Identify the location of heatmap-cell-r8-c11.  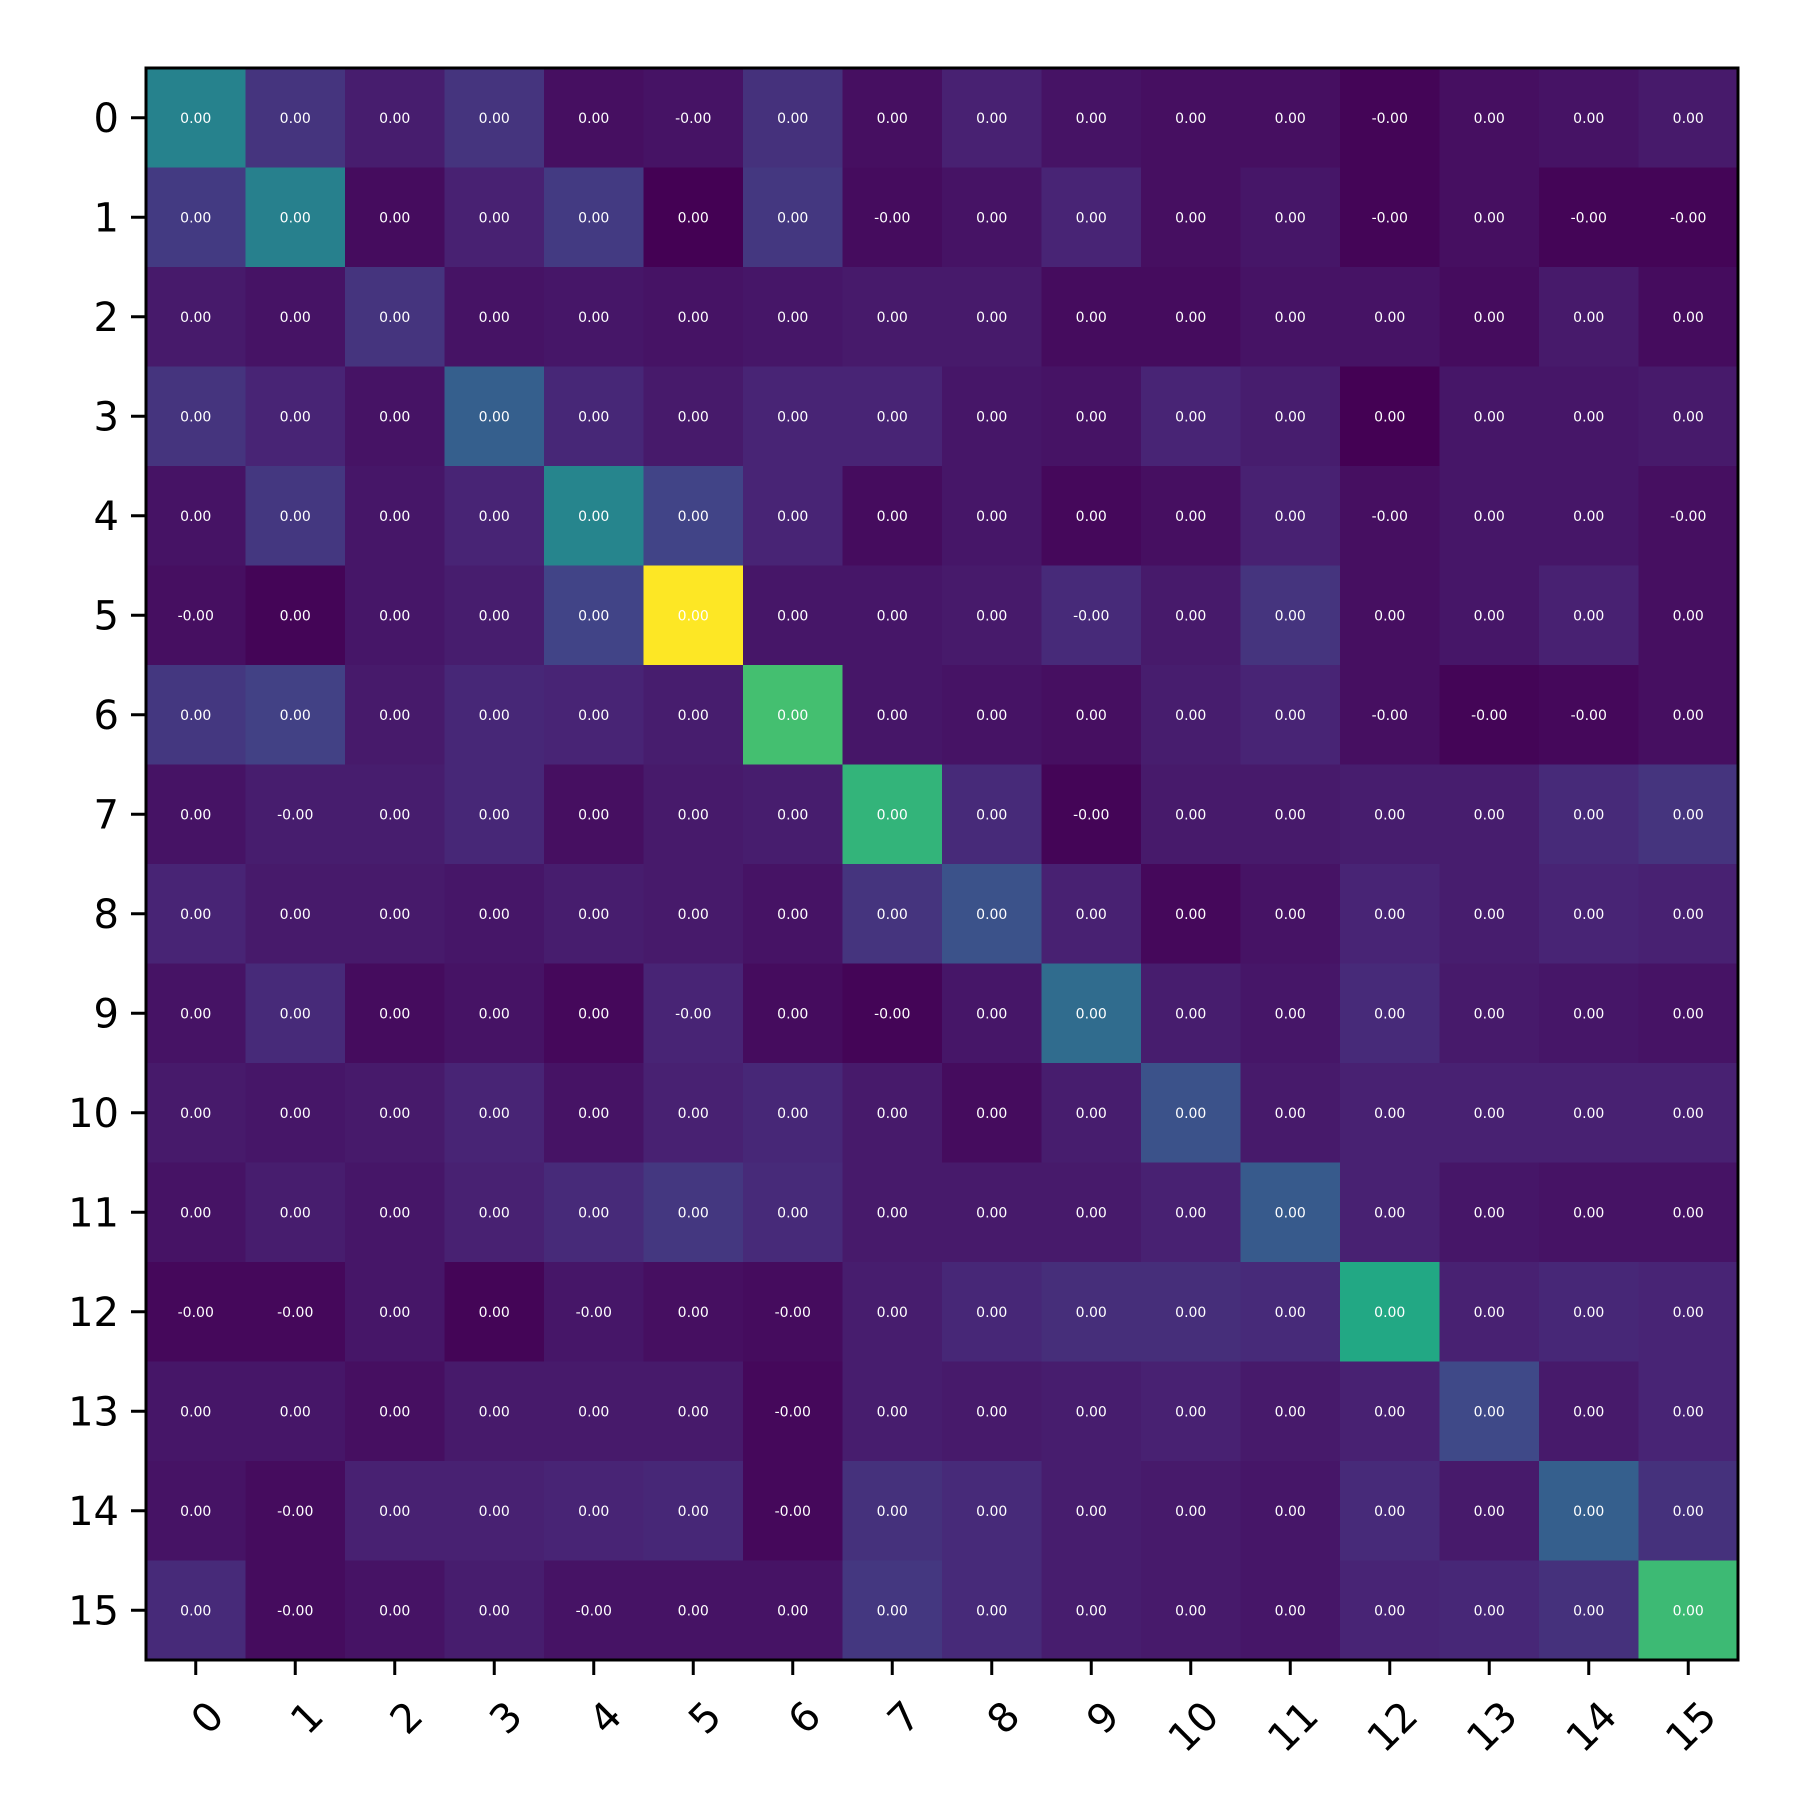
(1290, 914).